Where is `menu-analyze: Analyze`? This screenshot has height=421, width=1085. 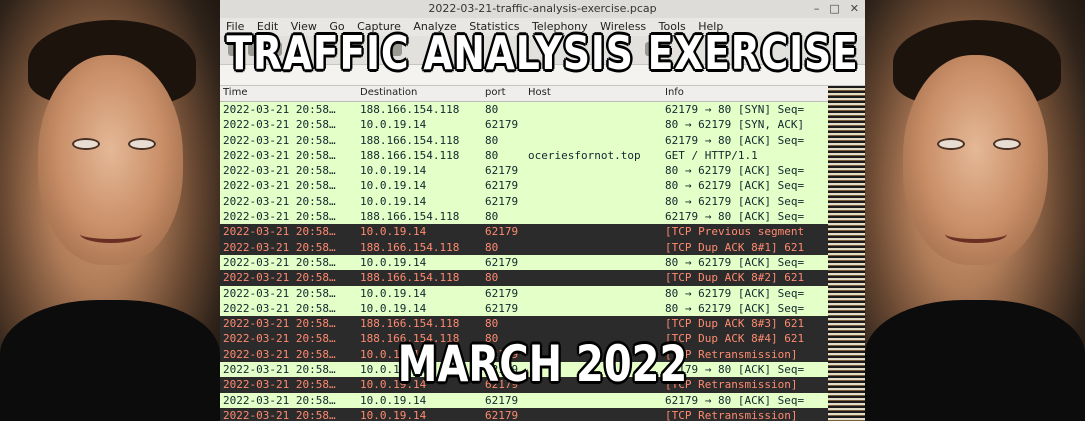
menu-analyze: Analyze is located at coordinates (435, 26).